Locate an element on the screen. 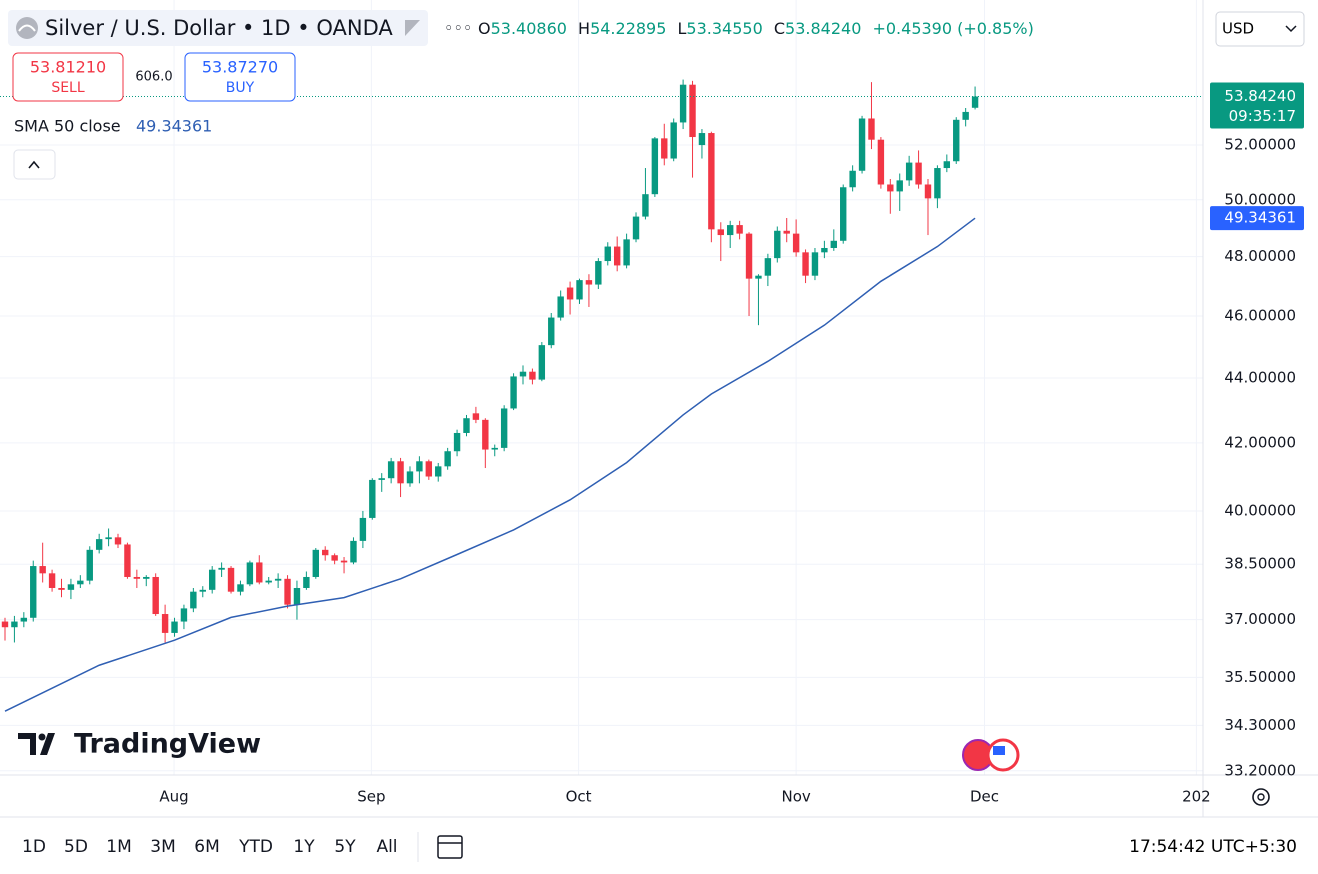 This screenshot has width=1318, height=874. buy-button is located at coordinates (240, 77).